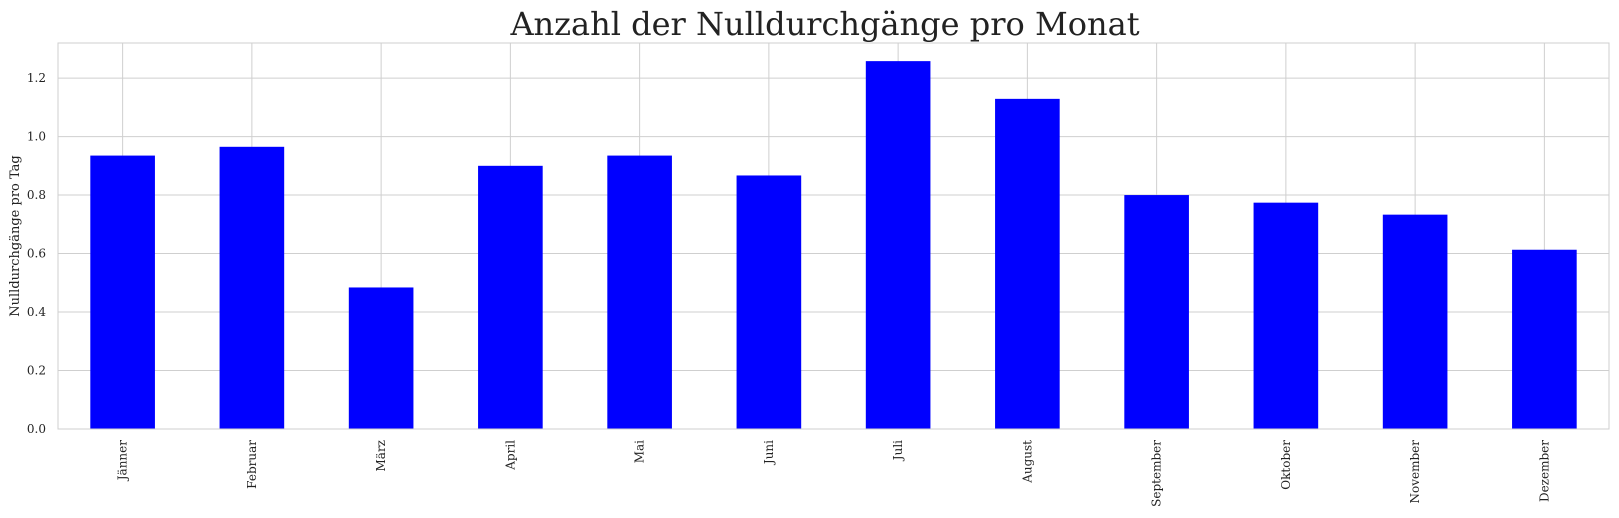 The height and width of the screenshot is (518, 1619). What do you see at coordinates (1415, 472) in the screenshot?
I see `x-tick-label: November` at bounding box center [1415, 472].